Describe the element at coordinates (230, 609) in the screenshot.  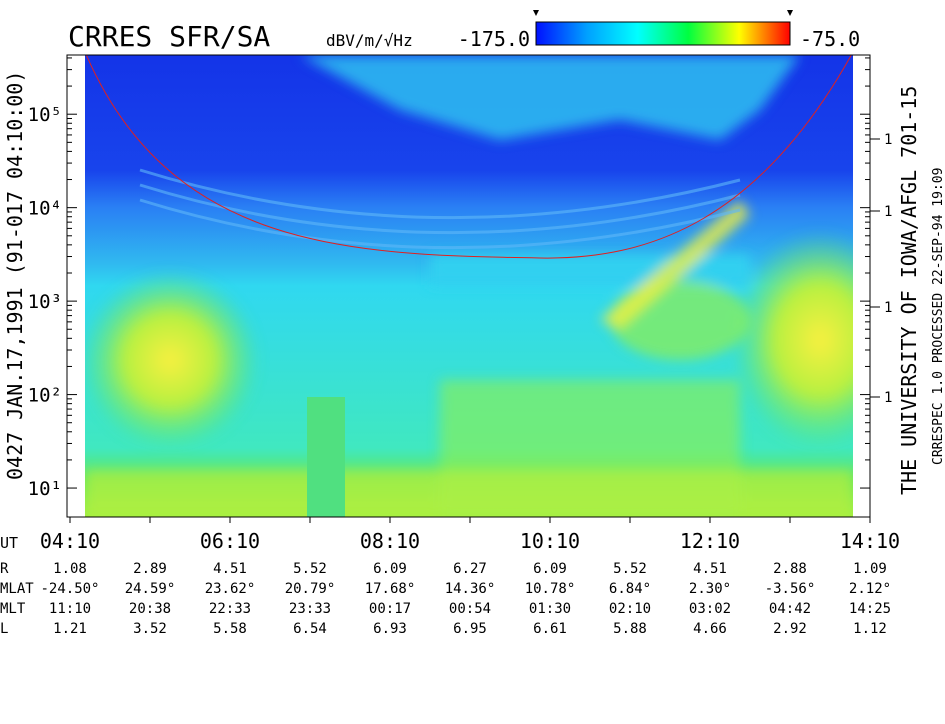
I see `ephemeris-value: 22:33` at that location.